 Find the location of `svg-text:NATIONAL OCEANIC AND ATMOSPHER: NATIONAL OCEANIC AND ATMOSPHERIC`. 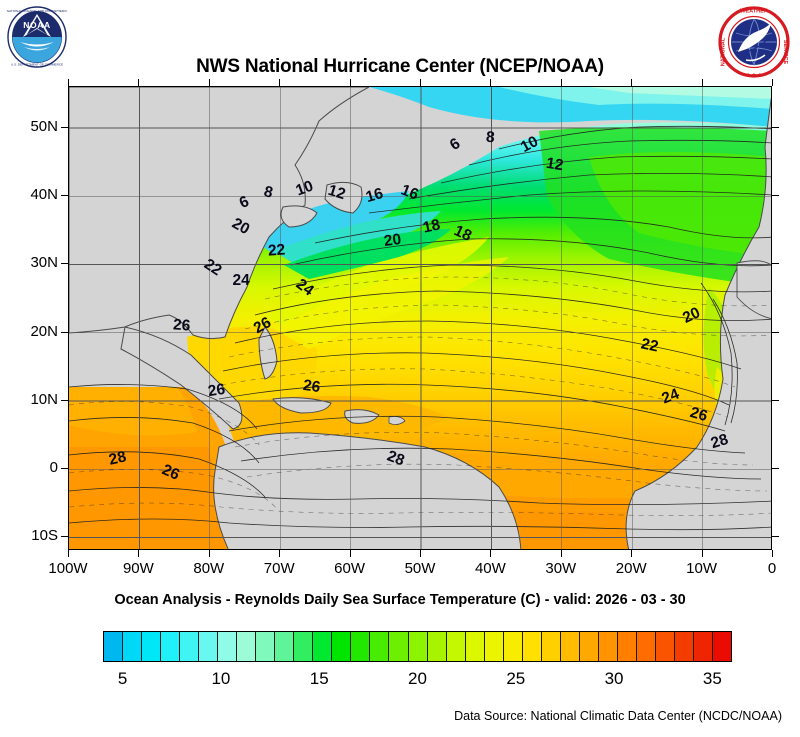

svg-text:NATIONAL OCEANIC AND ATMOSPHER: NATIONAL OCEANIC AND ATMOSPHERIC is located at coordinates (37, 11).